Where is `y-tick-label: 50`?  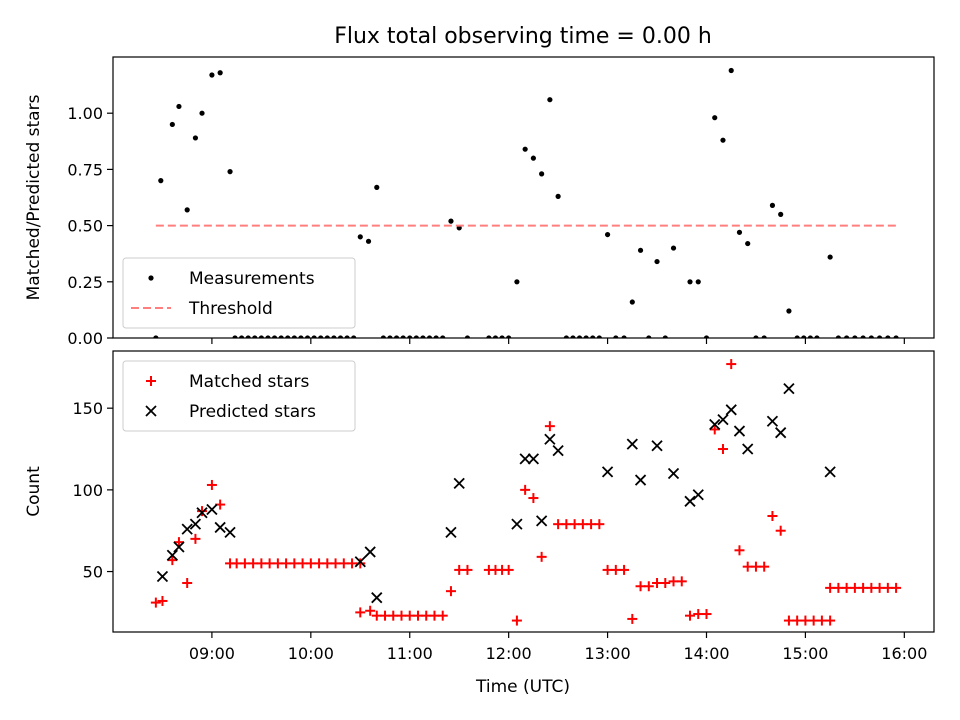
y-tick-label: 50 is located at coordinates (93, 572).